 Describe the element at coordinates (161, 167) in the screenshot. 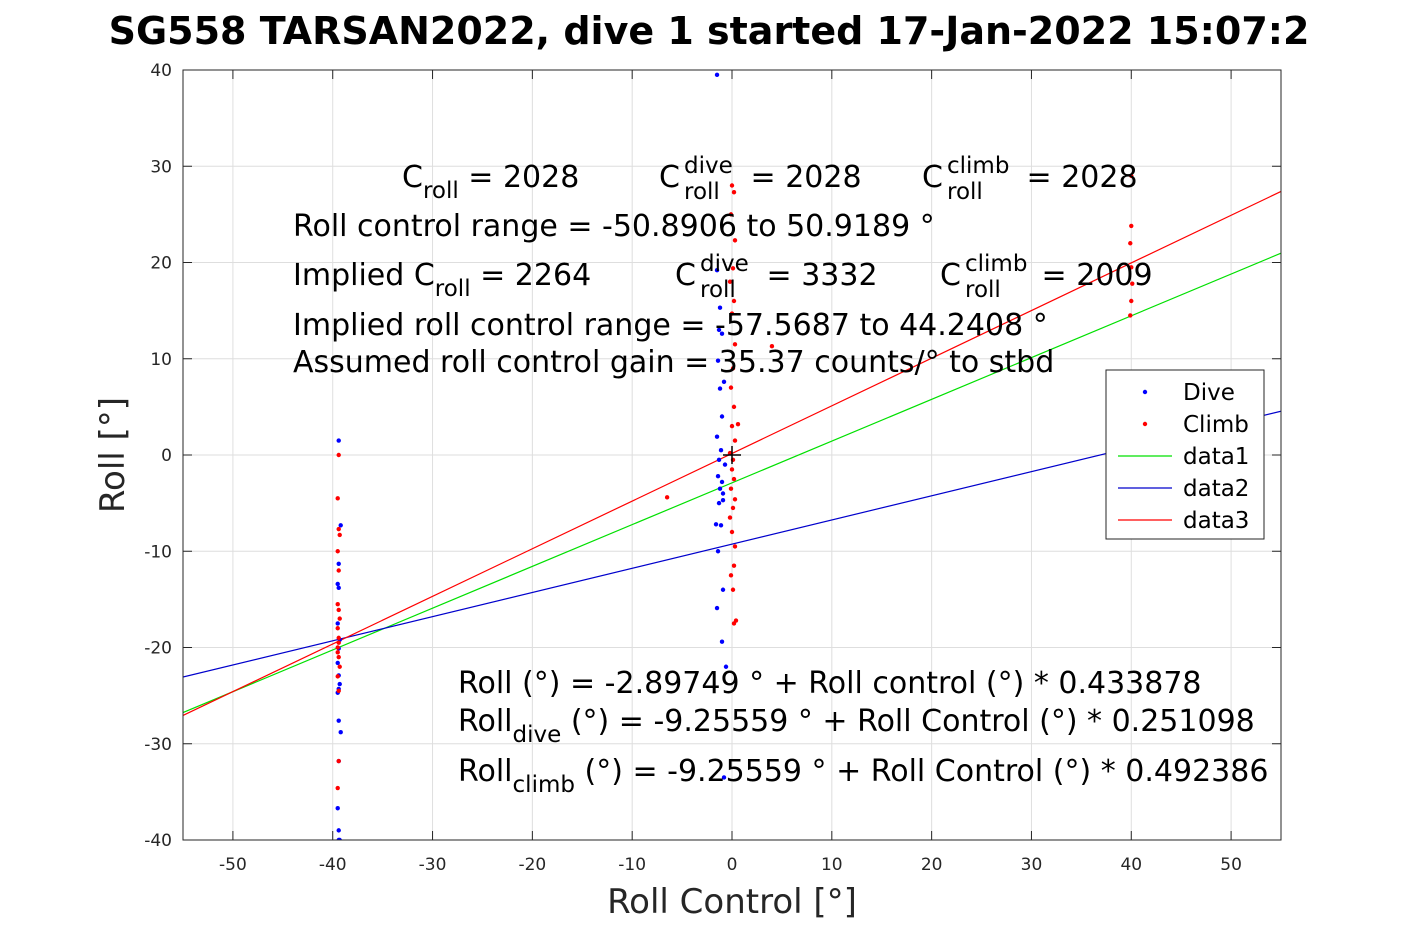

I see `y-tick-label: 30` at that location.